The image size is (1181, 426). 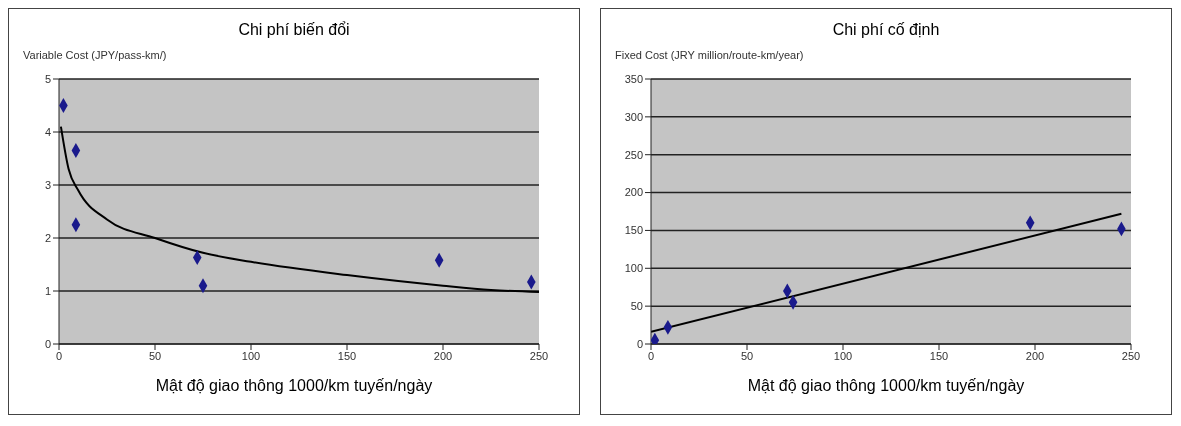 I want to click on y-tick-label: 100, so click(x=633, y=268).